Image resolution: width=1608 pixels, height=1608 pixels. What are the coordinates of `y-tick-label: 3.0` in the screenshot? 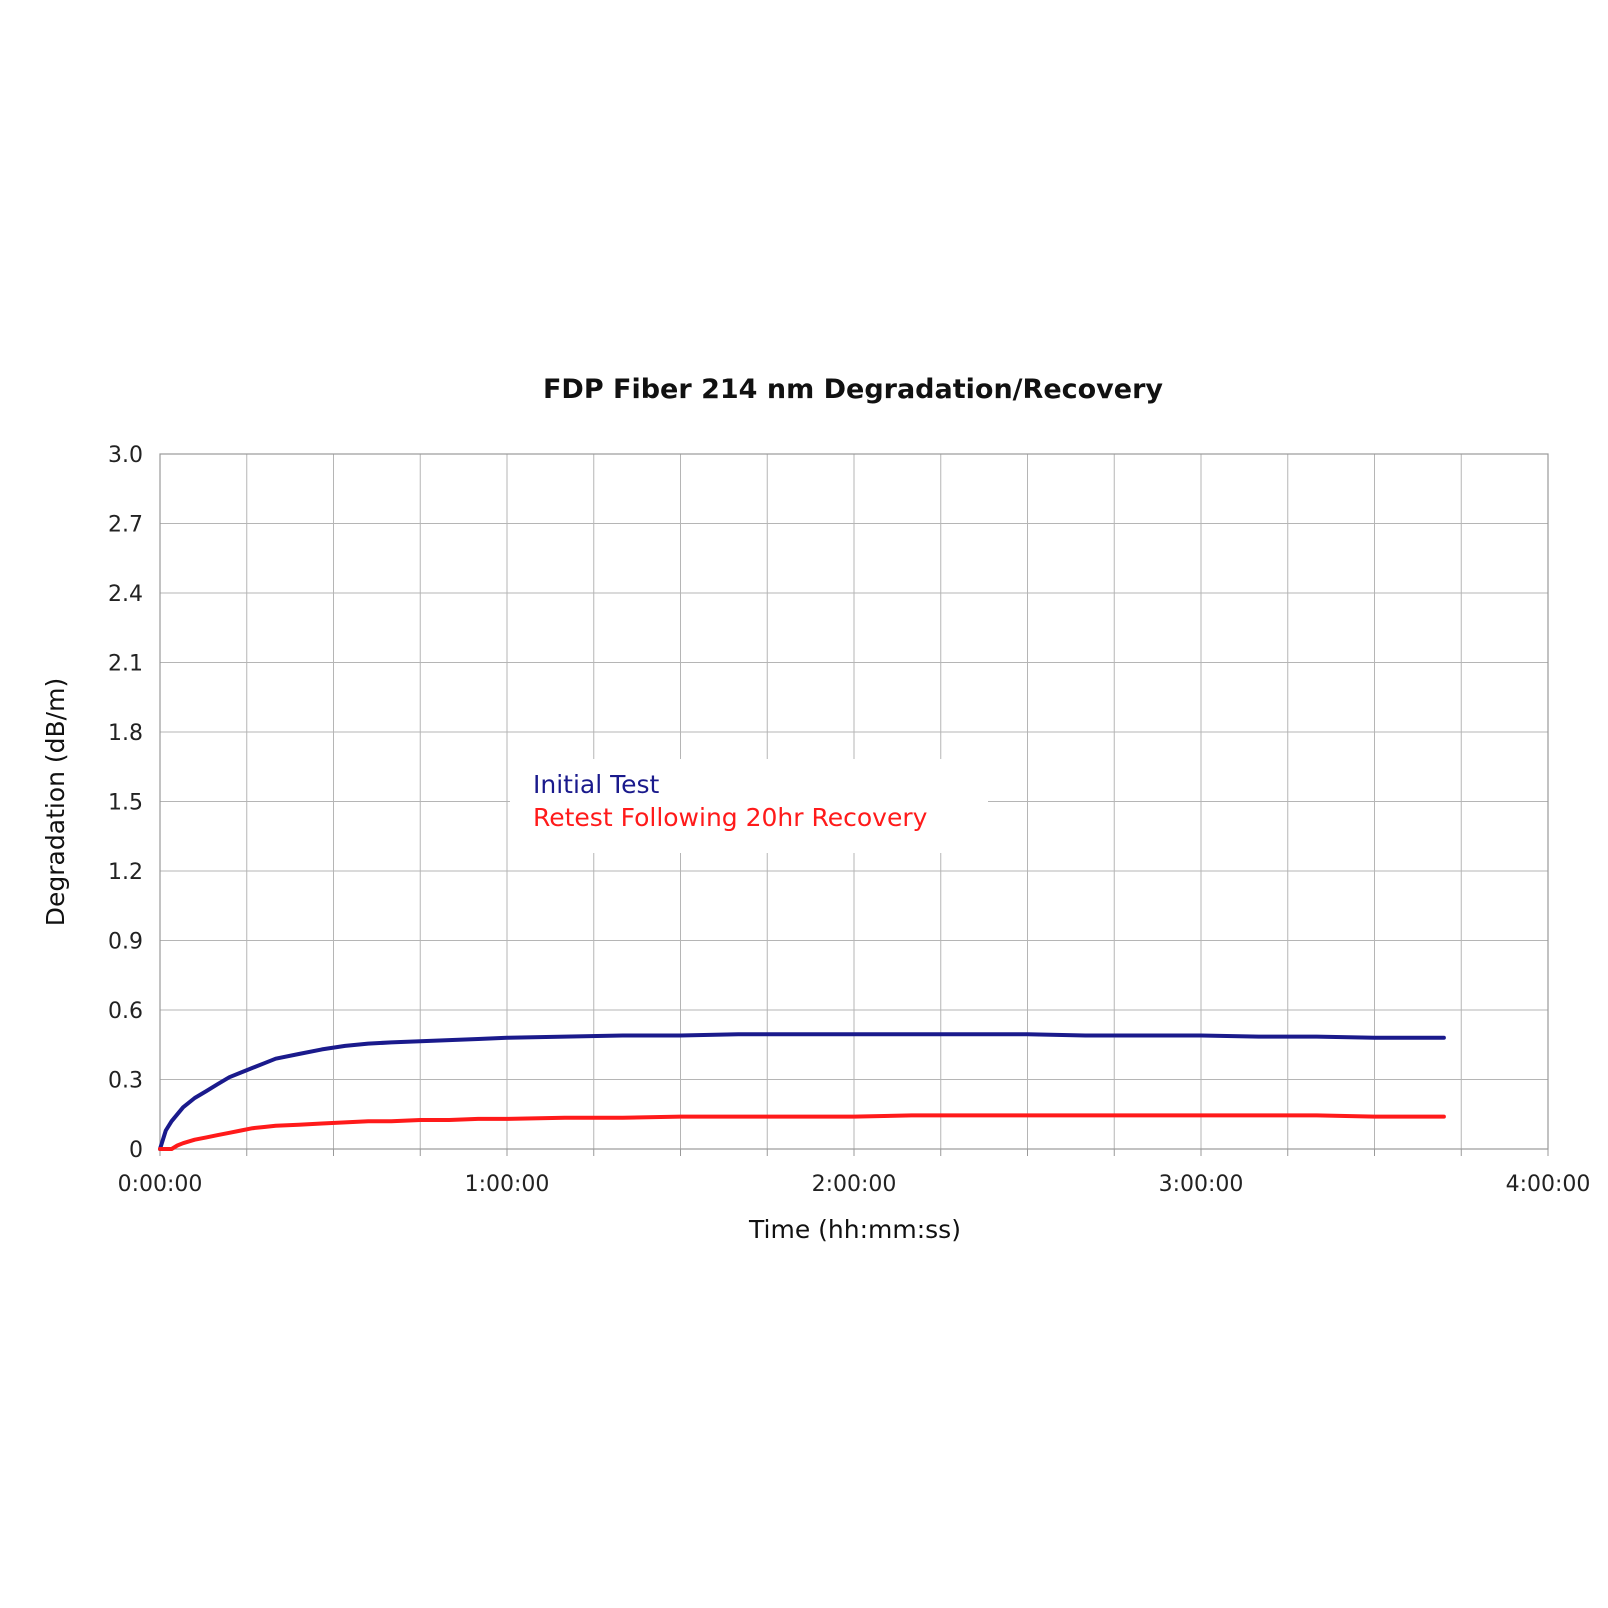 It's located at (125, 455).